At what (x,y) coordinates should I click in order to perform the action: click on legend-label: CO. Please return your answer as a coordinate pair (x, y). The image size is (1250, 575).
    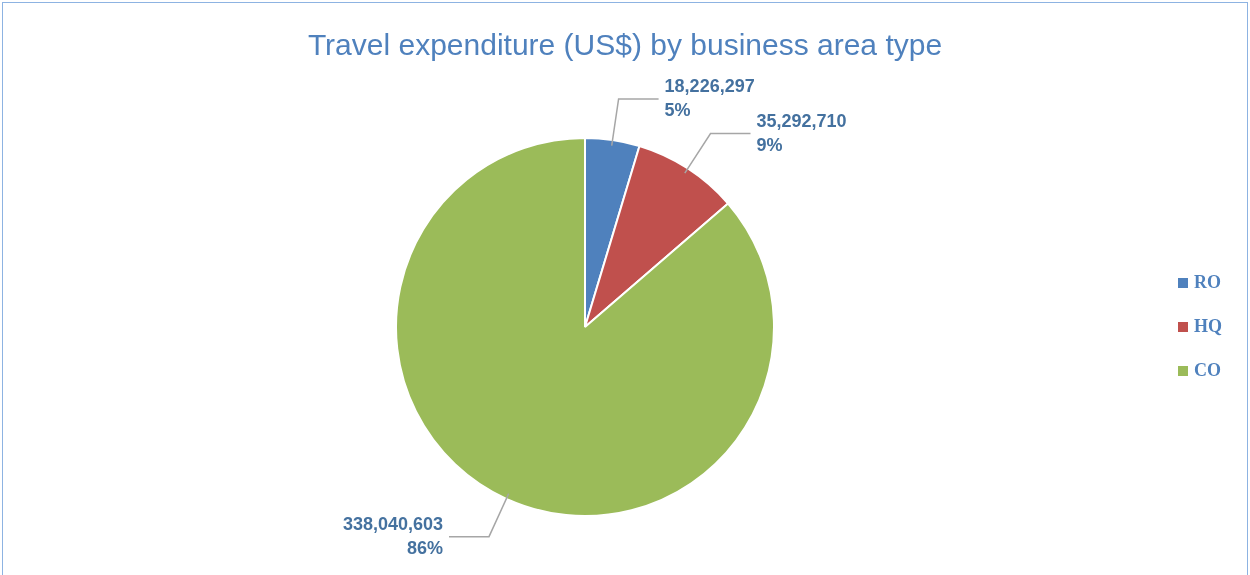
    Looking at the image, I should click on (1207, 369).